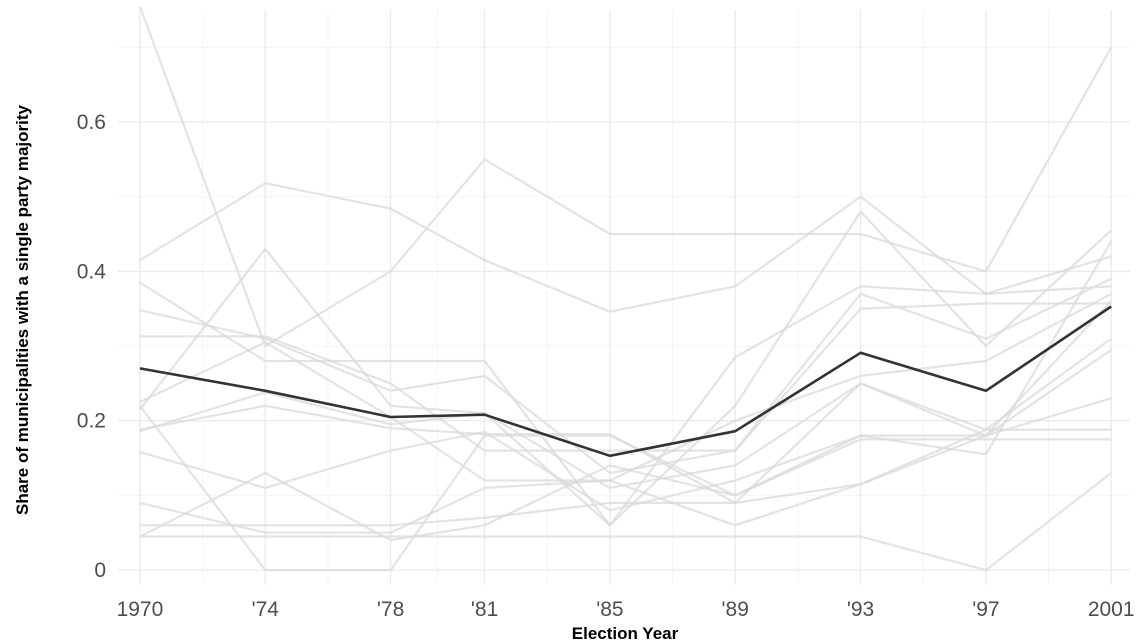 This screenshot has width=1147, height=643. What do you see at coordinates (735, 609) in the screenshot?
I see `x-tick-label: '89` at bounding box center [735, 609].